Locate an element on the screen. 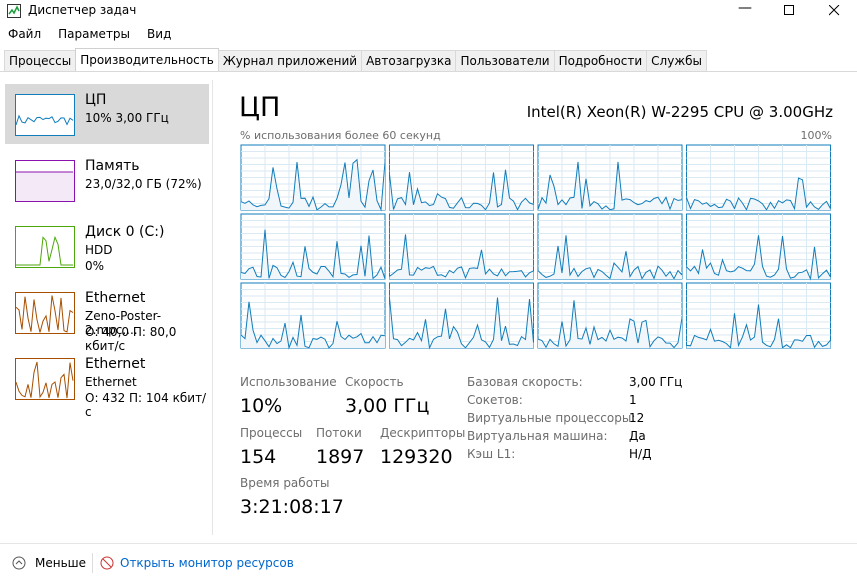 The image size is (857, 579). detail-label: Базовая скорость: is located at coordinates (525, 382).